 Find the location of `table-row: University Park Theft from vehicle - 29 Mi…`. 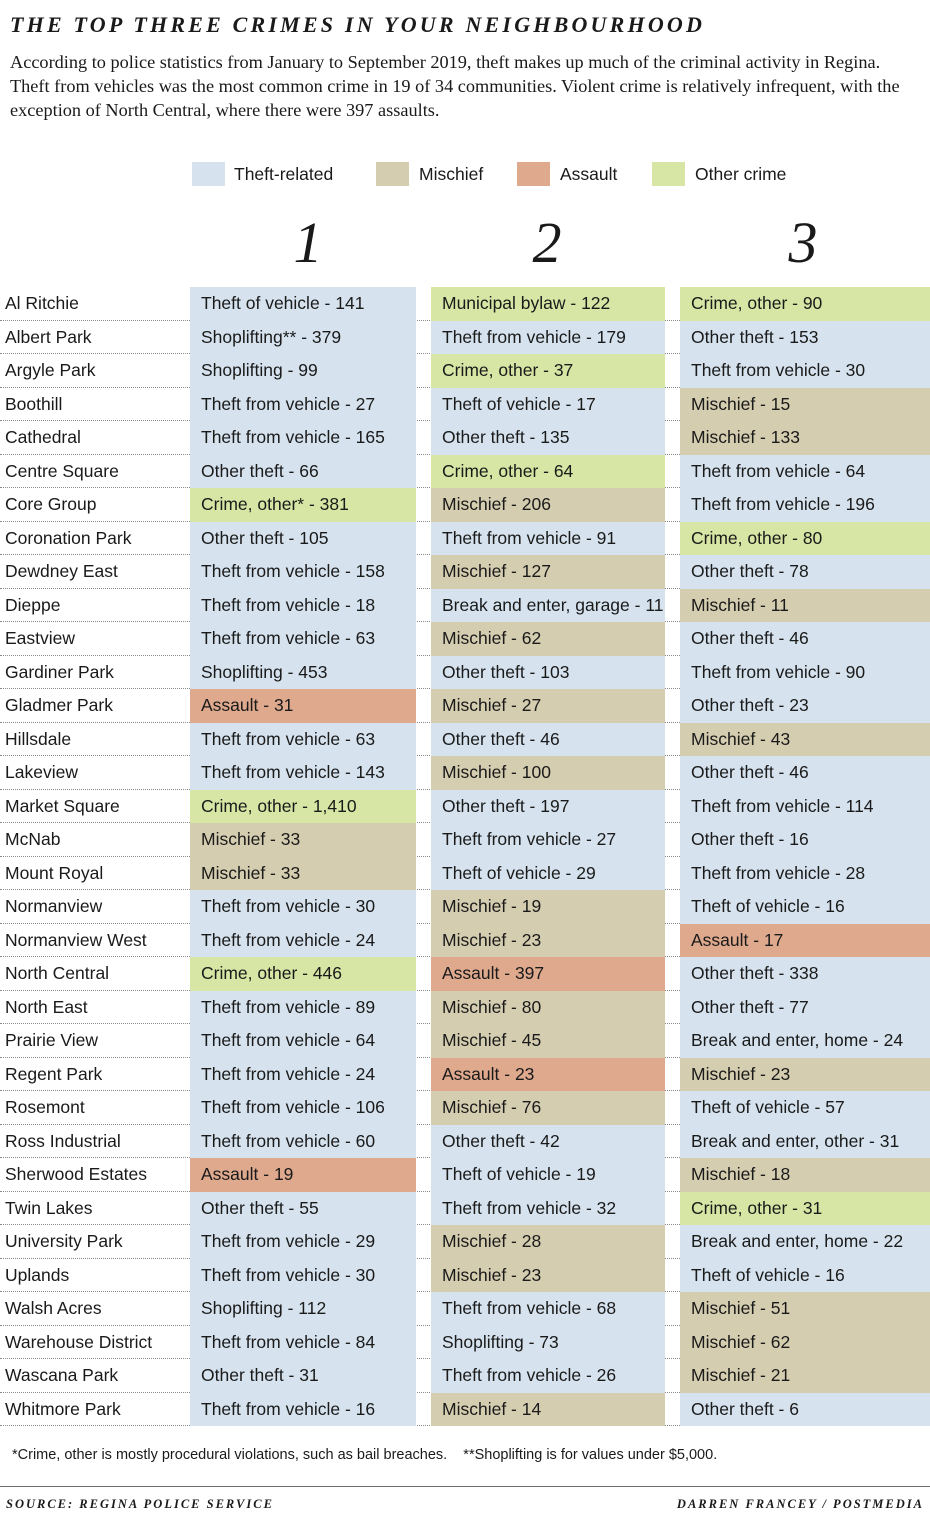

table-row: University Park Theft from vehicle - 29 Mi… is located at coordinates (465, 1242).